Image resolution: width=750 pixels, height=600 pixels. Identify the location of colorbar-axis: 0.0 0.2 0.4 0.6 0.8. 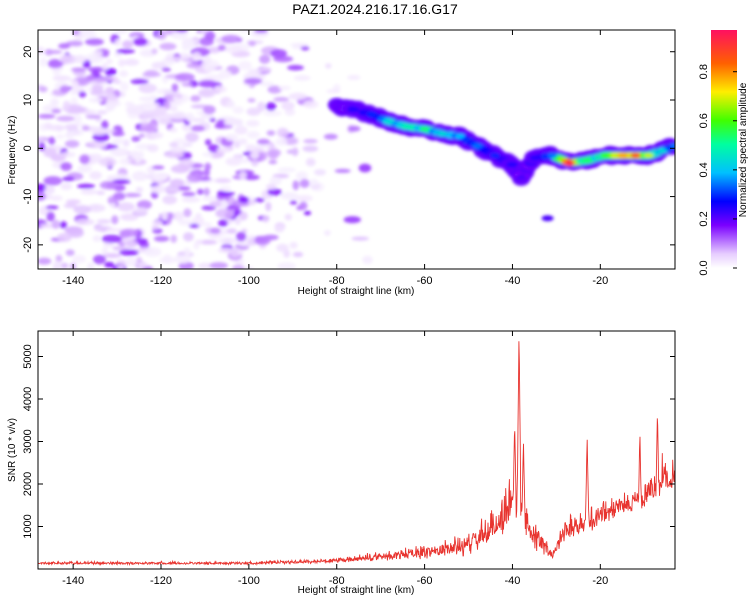
(717, 170).